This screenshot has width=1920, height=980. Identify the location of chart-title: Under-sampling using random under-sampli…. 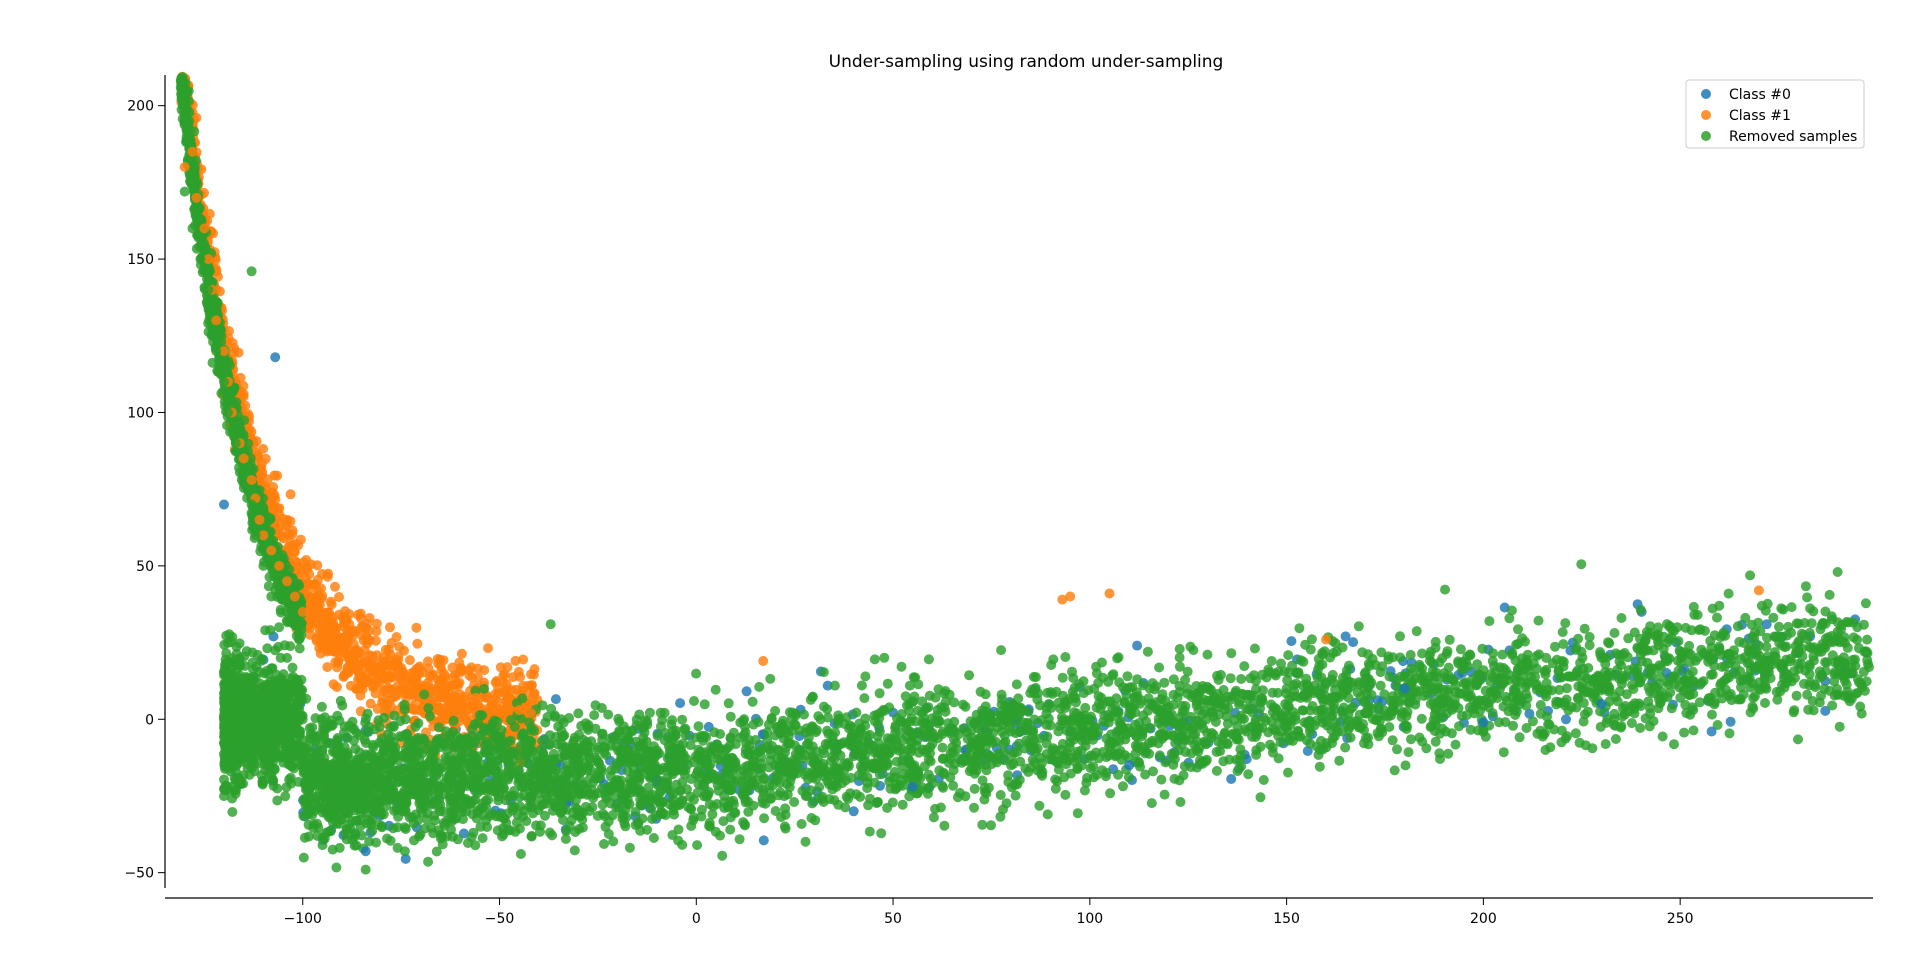
(1026, 62).